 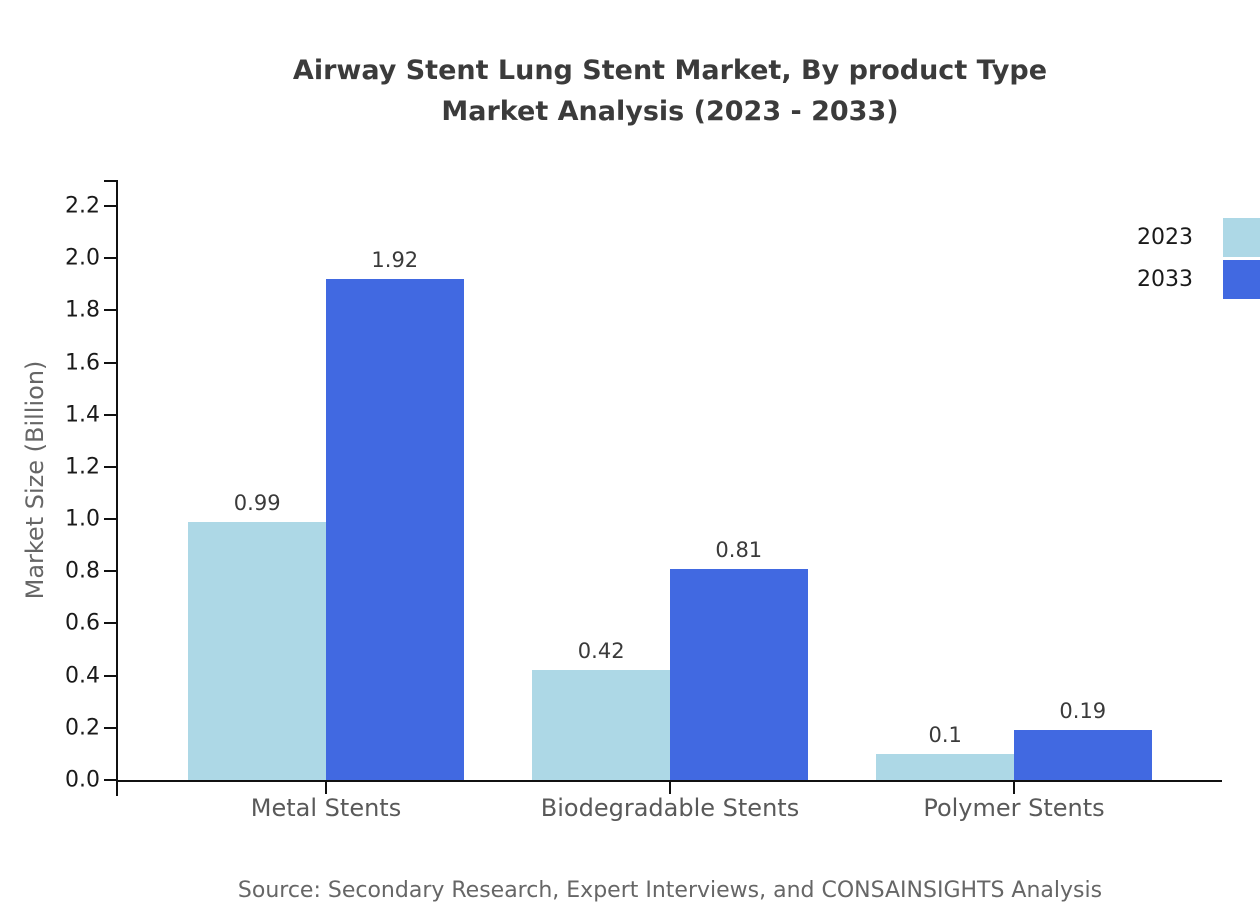 What do you see at coordinates (670, 808) in the screenshot?
I see `x-category-label: Biodegradable Stents` at bounding box center [670, 808].